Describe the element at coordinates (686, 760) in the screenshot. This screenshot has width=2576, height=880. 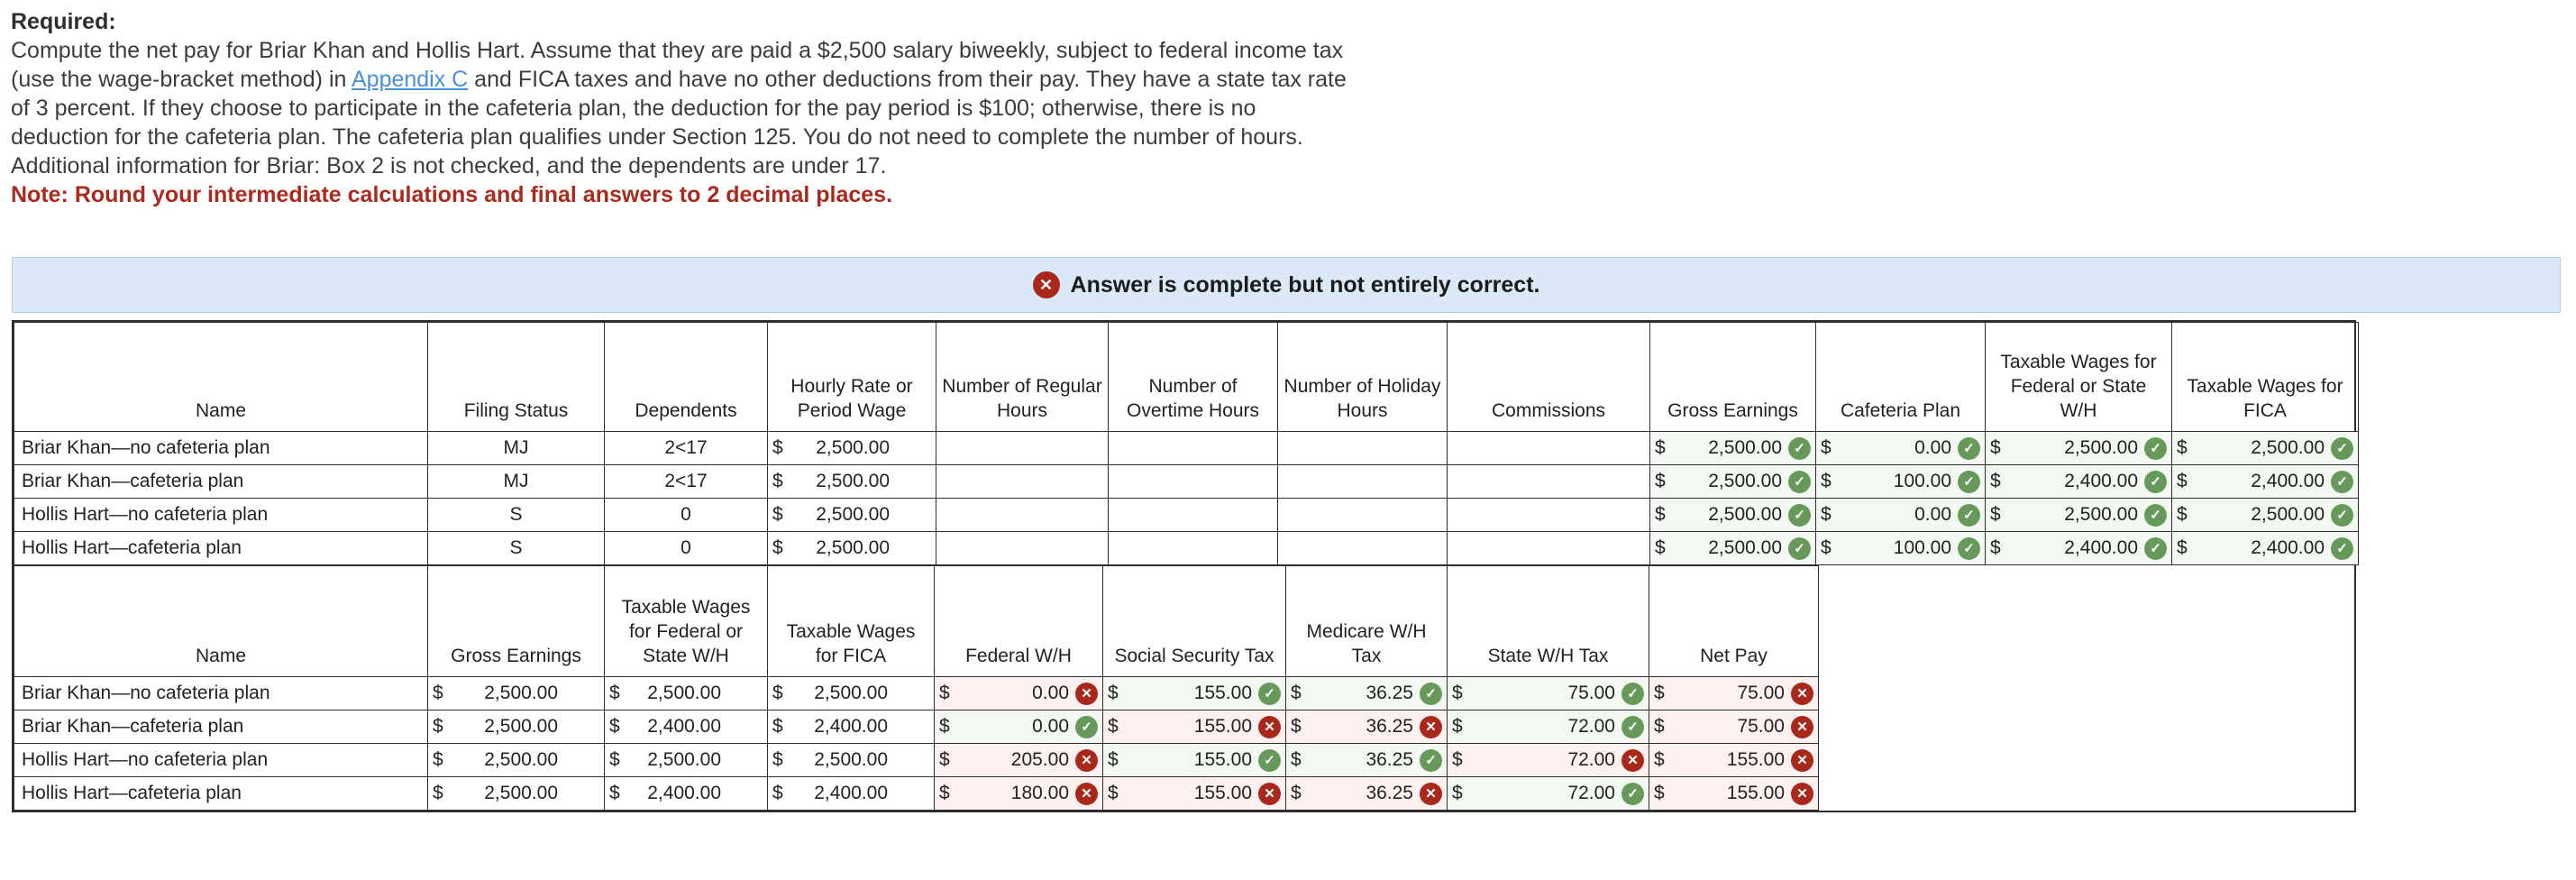
I see `taxable-fed-state-cell: $2,500.00` at that location.